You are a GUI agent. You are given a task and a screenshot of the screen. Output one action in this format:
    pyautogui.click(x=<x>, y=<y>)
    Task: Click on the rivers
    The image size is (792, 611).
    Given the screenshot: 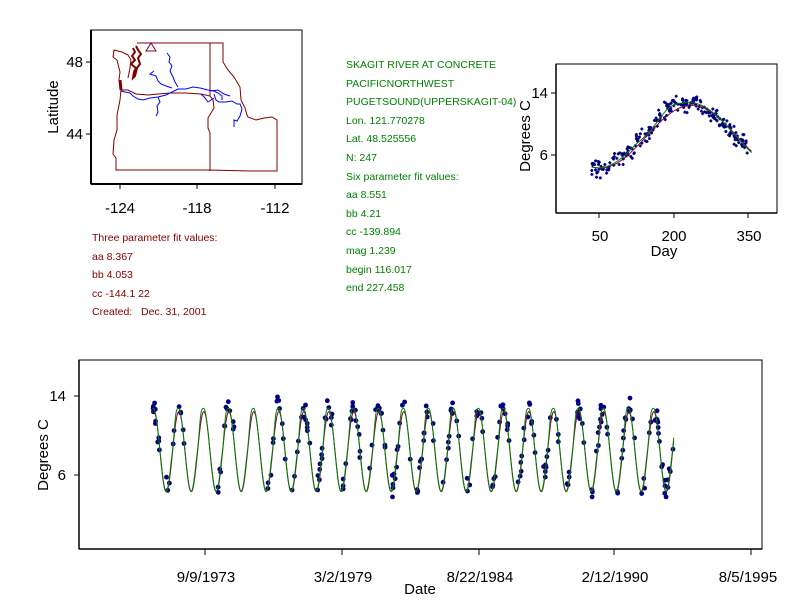 What is the action you would take?
    pyautogui.click(x=181, y=89)
    